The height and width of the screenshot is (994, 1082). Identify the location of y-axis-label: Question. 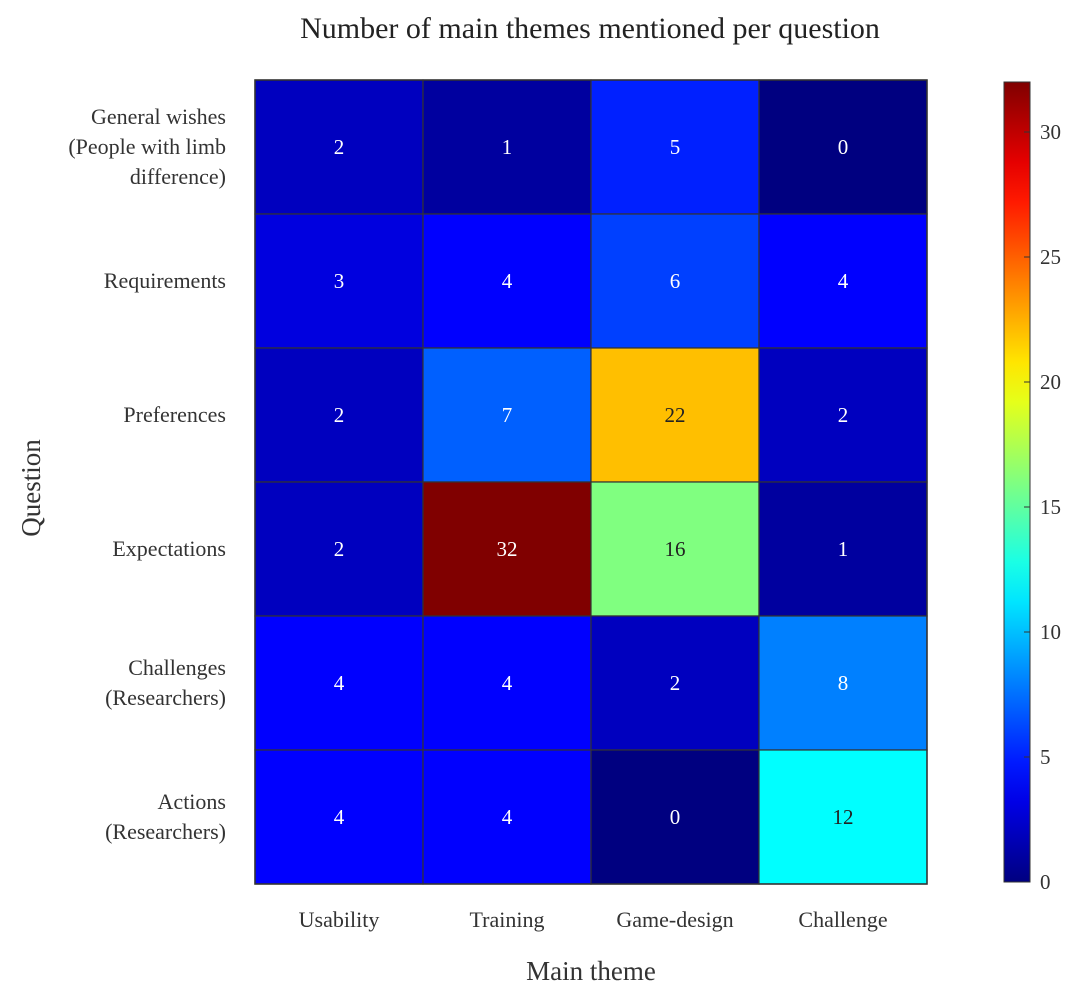
(31, 488).